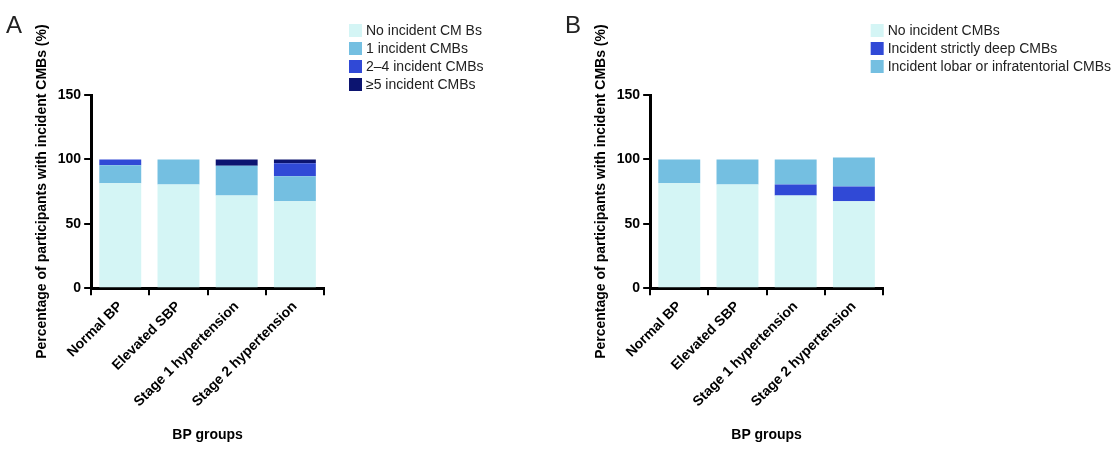  I want to click on chart-title: A, so click(14, 24).